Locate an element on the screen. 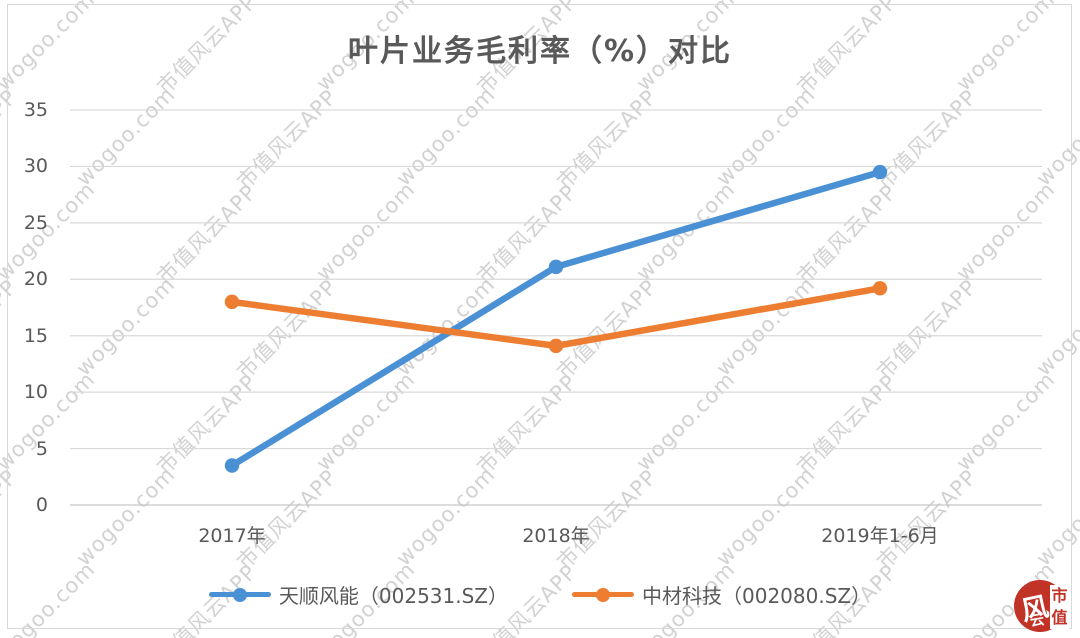  legend: 天顺风能（002531.SZ） 中材科技（002080.SZ） is located at coordinates (540, 594).